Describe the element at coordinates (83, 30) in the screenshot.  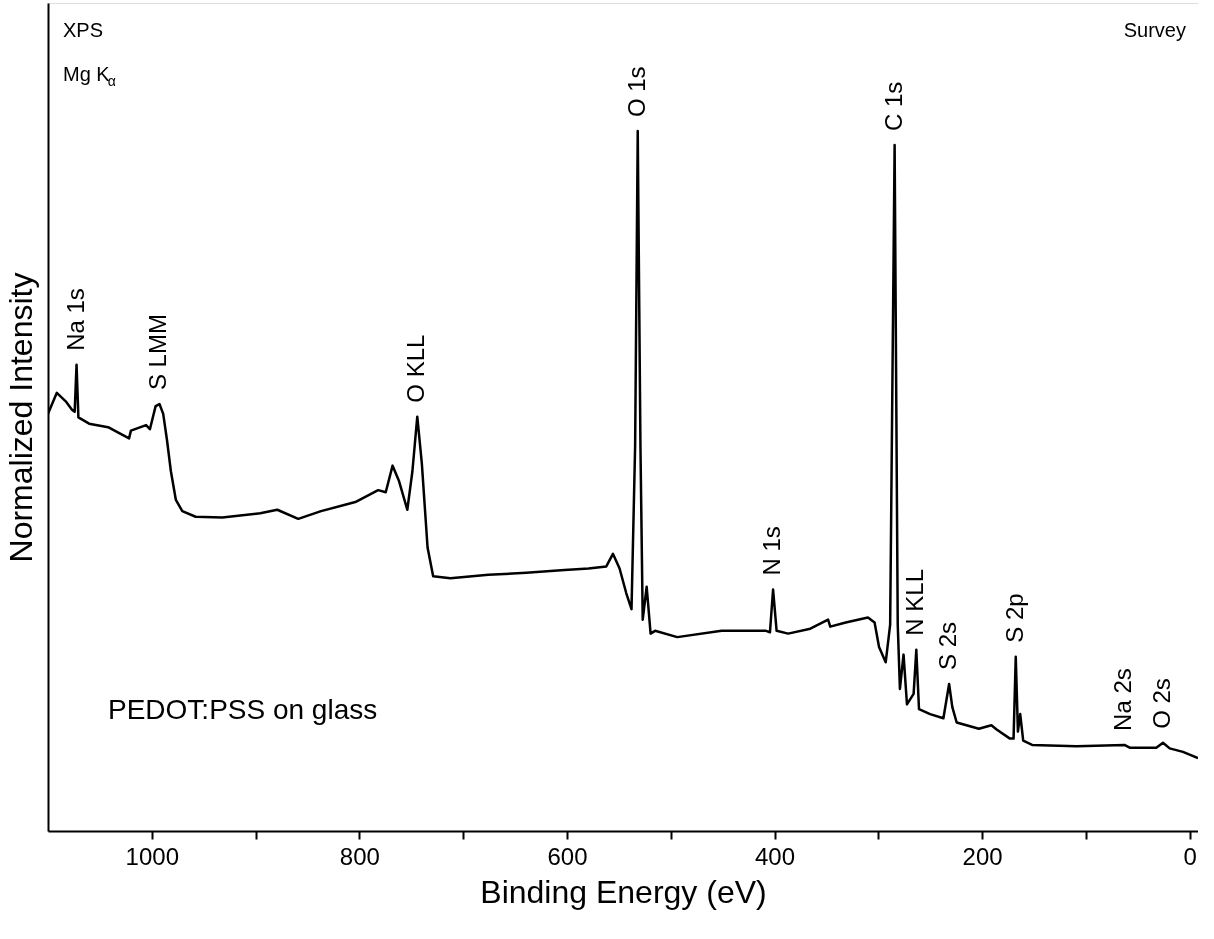
I see `text: XPS` at that location.